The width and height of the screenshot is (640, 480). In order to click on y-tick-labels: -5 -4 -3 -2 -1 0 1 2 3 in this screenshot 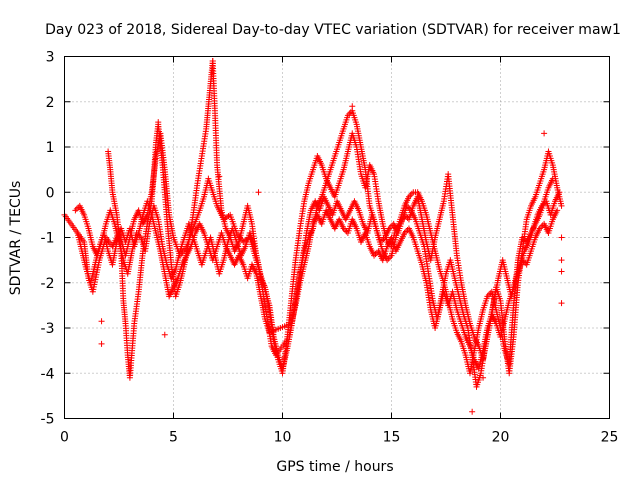, I will do `click(48, 239)`.